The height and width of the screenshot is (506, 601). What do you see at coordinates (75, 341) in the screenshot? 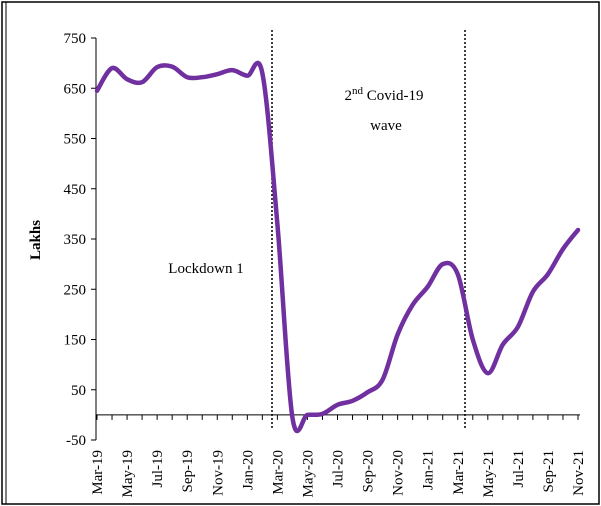
I see `y-tick-label: 150` at bounding box center [75, 341].